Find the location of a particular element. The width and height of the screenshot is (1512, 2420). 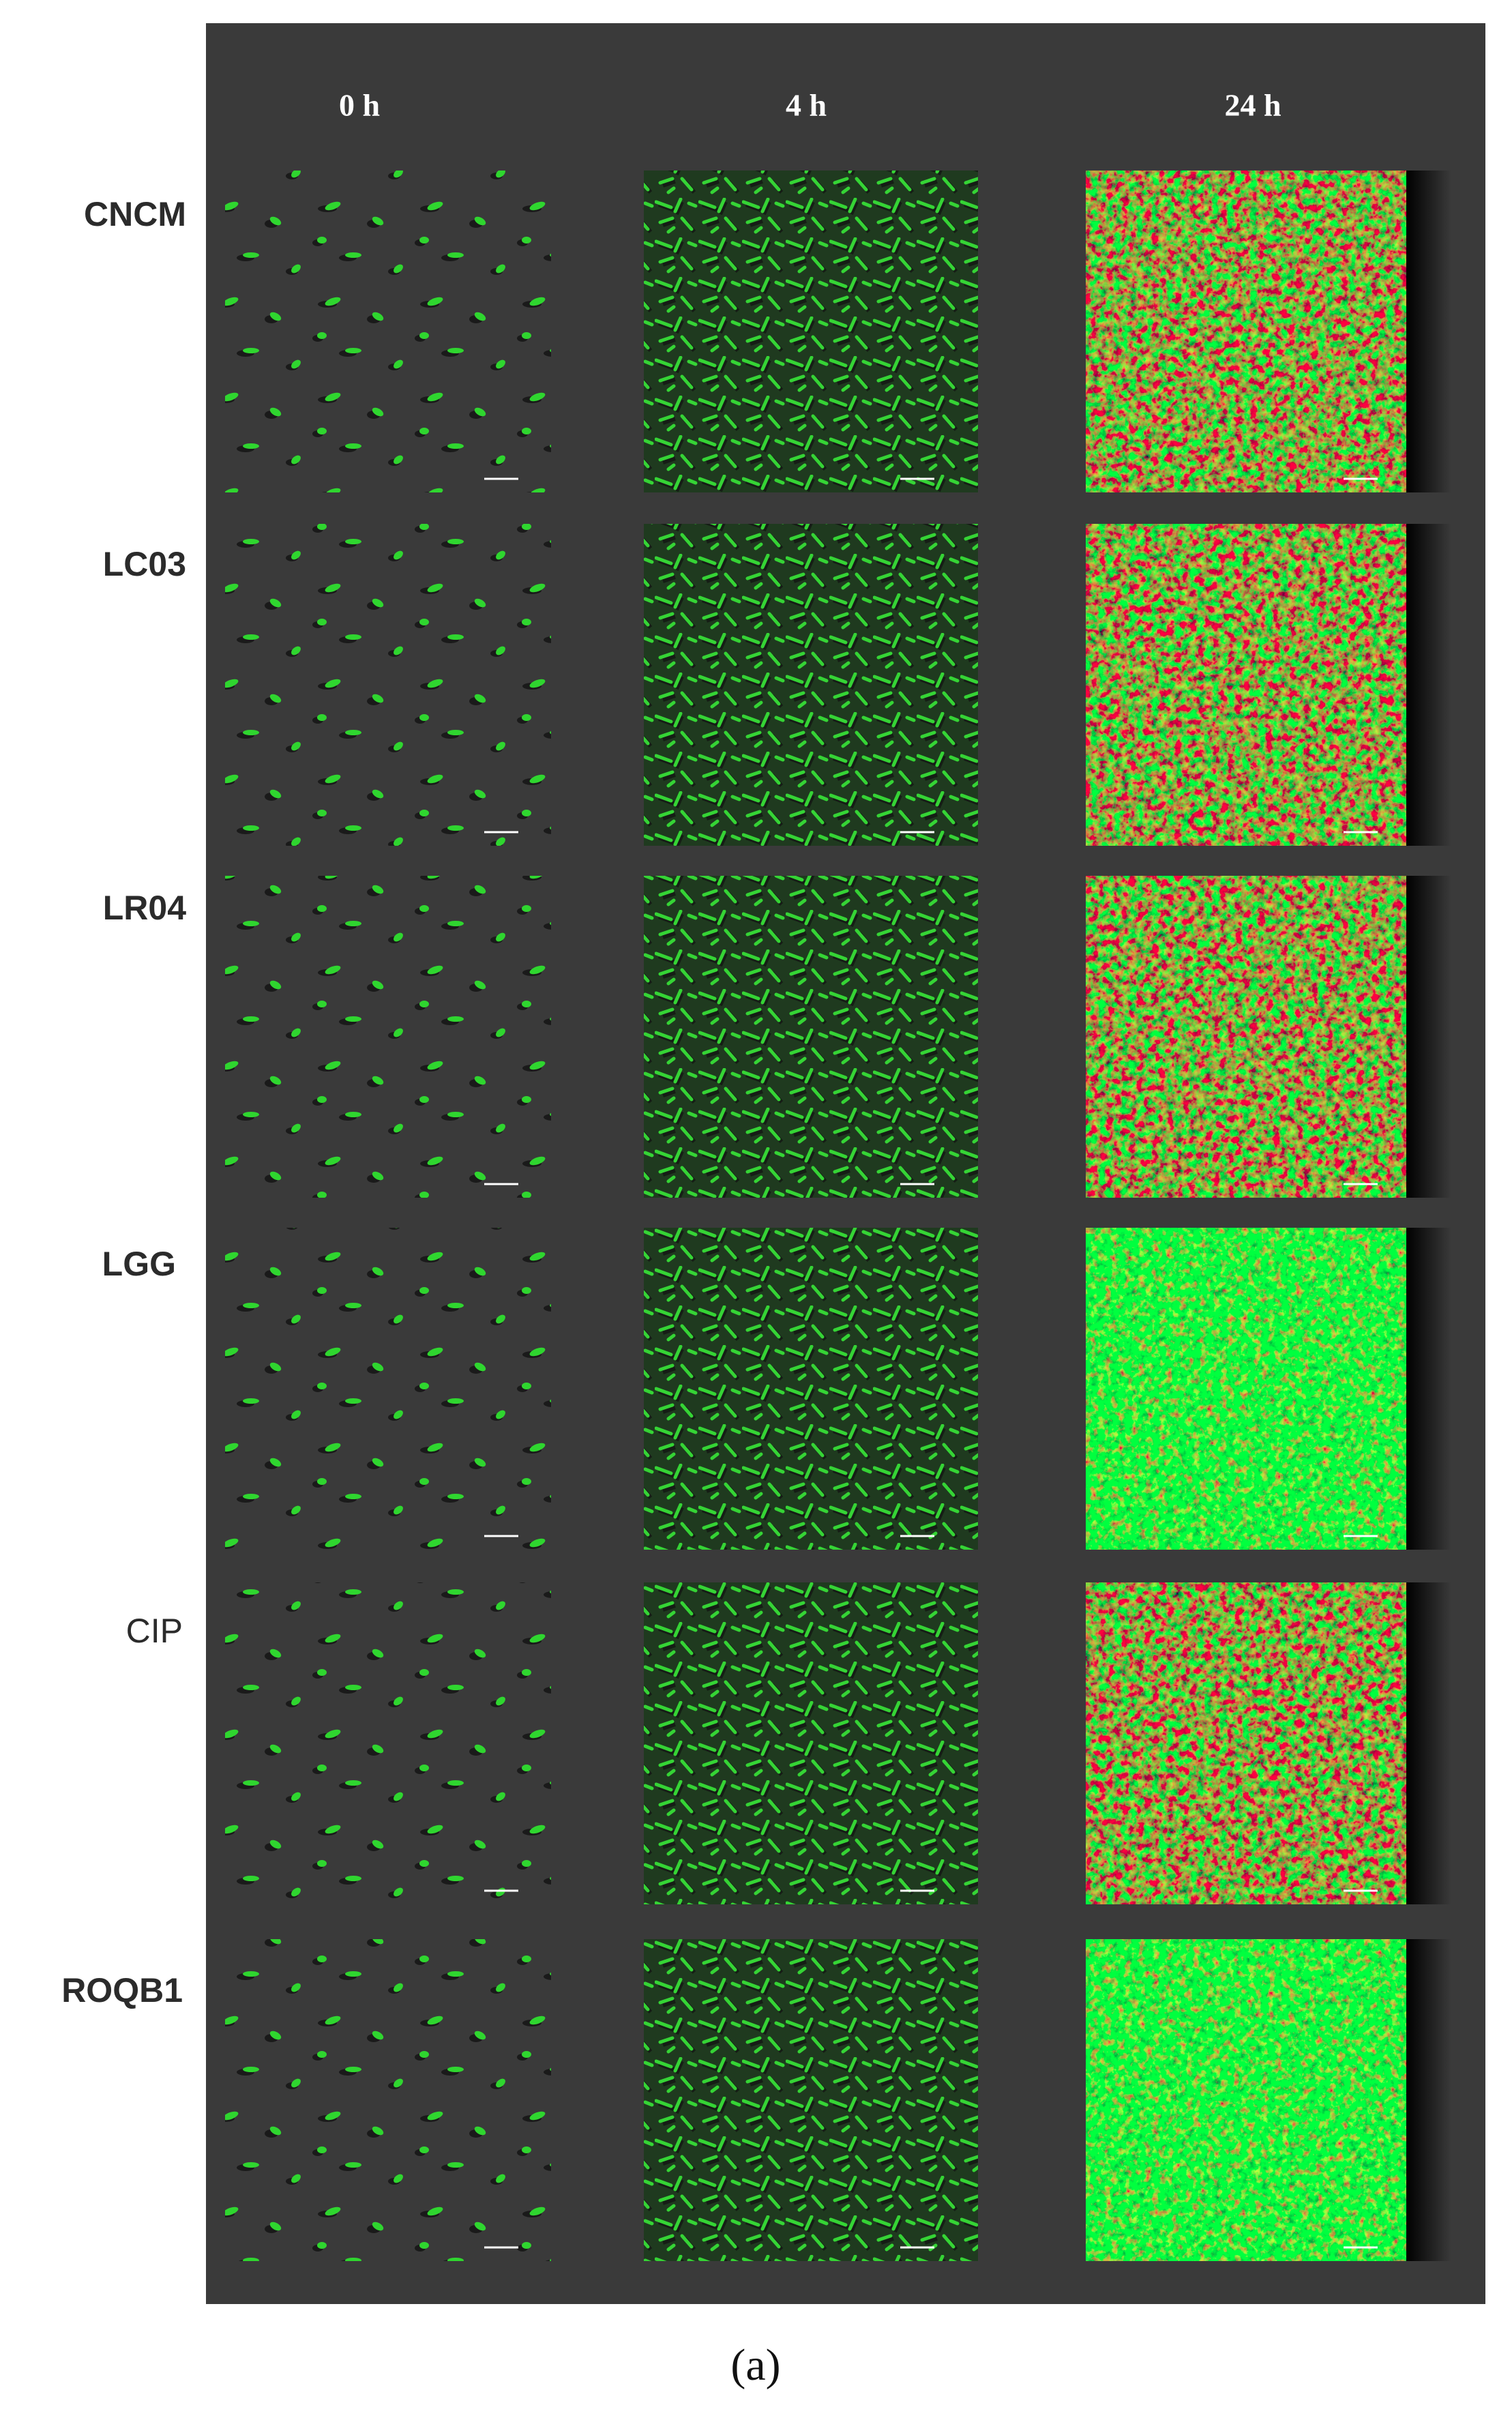

caption: (a) is located at coordinates (755, 2365).